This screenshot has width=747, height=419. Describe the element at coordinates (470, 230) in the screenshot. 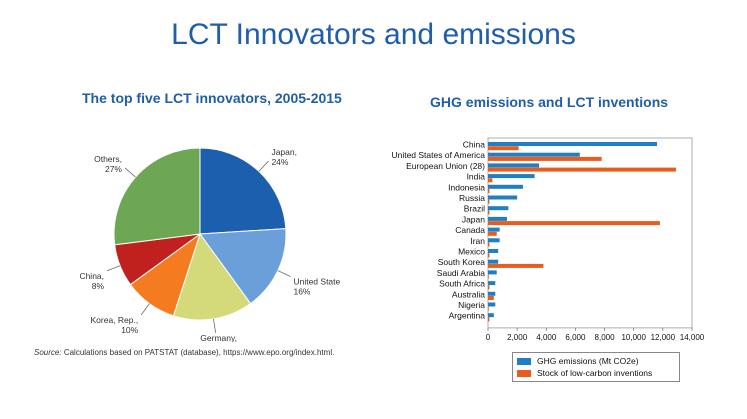

I see `category-label-canada: Canada` at that location.